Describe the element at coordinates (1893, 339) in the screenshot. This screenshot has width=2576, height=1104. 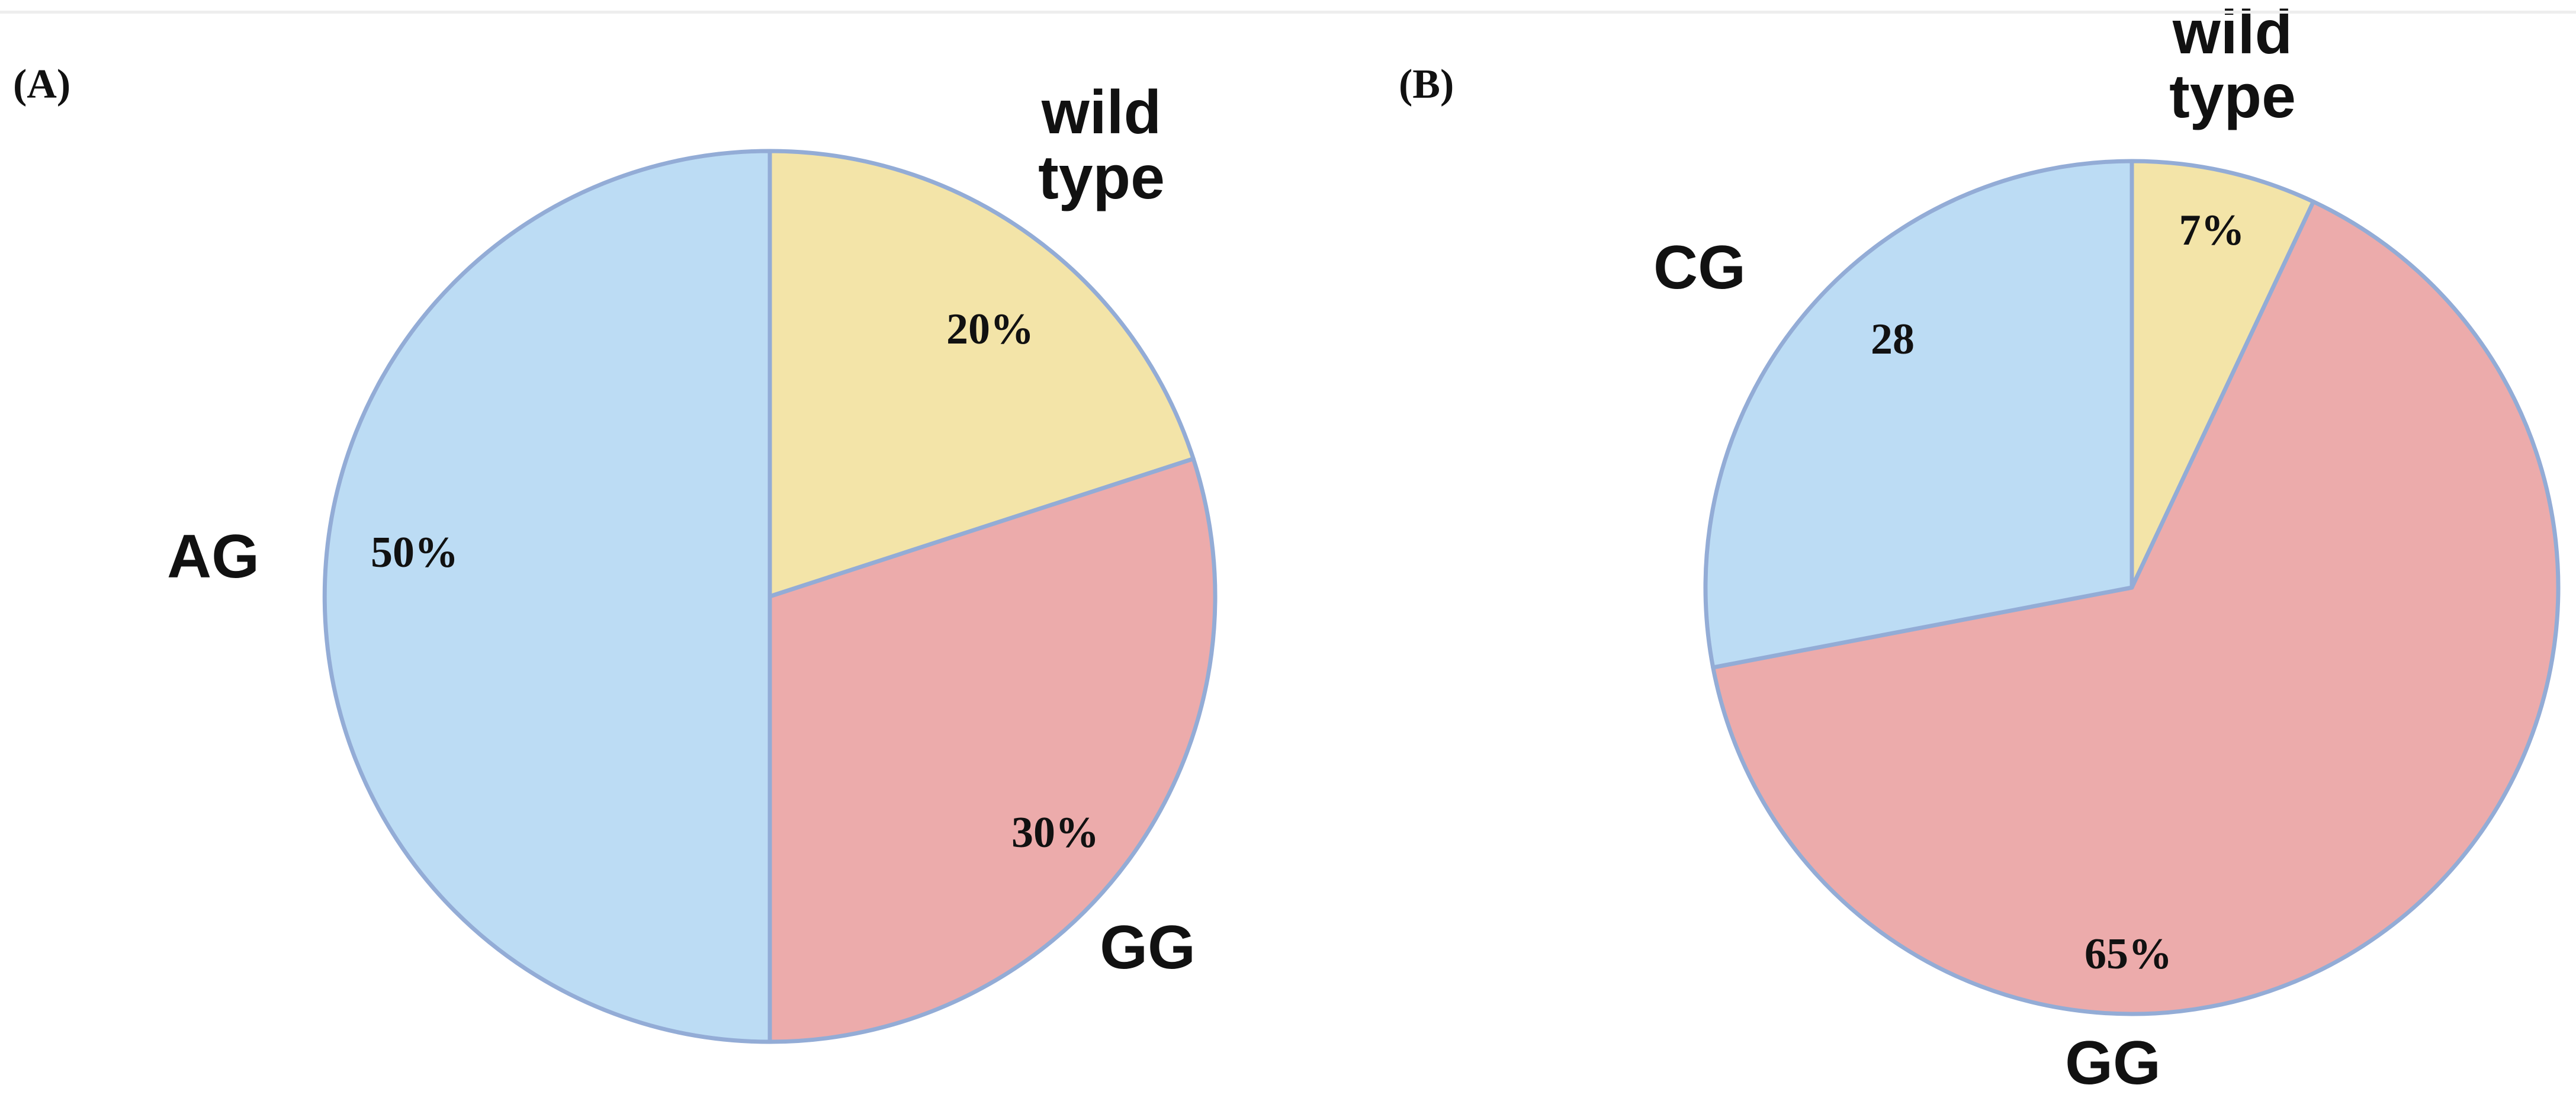
I see `slice-value-label-cg: 28` at that location.